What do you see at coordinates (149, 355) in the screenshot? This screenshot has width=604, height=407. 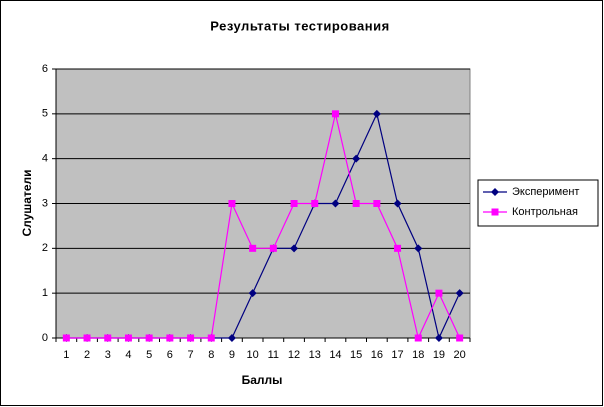 I see `x-tick-label: 5` at bounding box center [149, 355].